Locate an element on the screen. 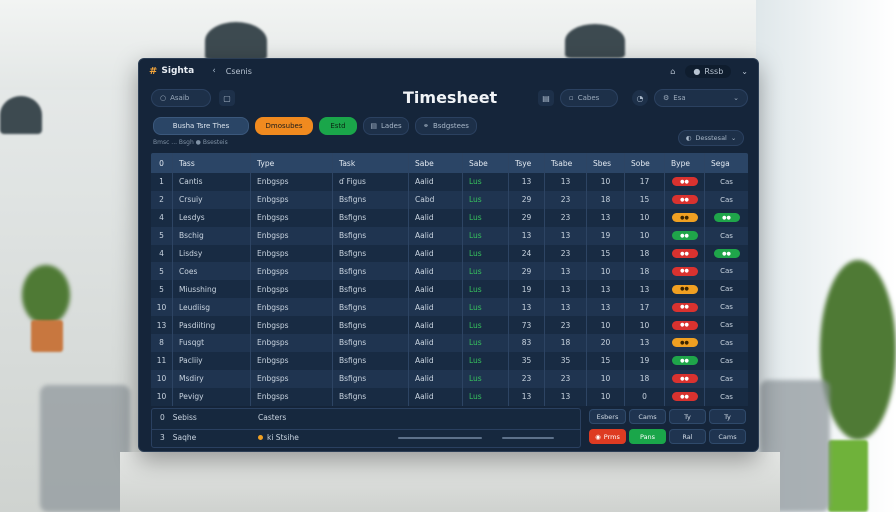 The height and width of the screenshot is (512, 896). table-cell-a: 19 is located at coordinates (527, 289).